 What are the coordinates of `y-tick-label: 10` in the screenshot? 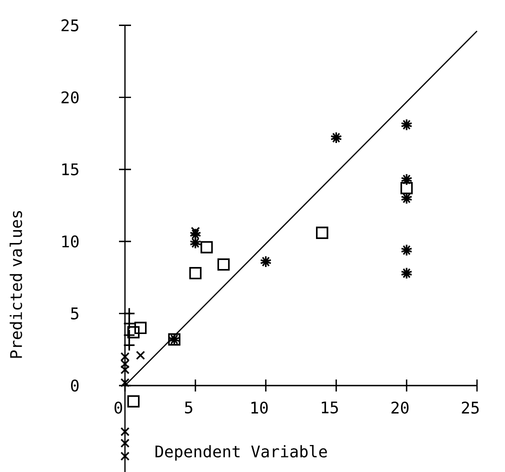 It's located at (70, 241).